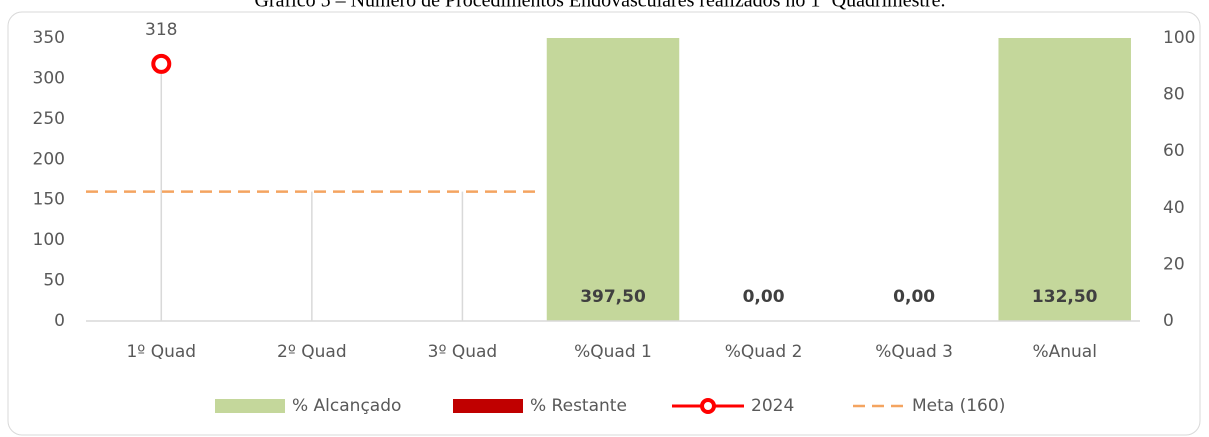 Image resolution: width=1209 pixels, height=437 pixels. Describe the element at coordinates (161, 63) in the screenshot. I see `line-marker` at that location.